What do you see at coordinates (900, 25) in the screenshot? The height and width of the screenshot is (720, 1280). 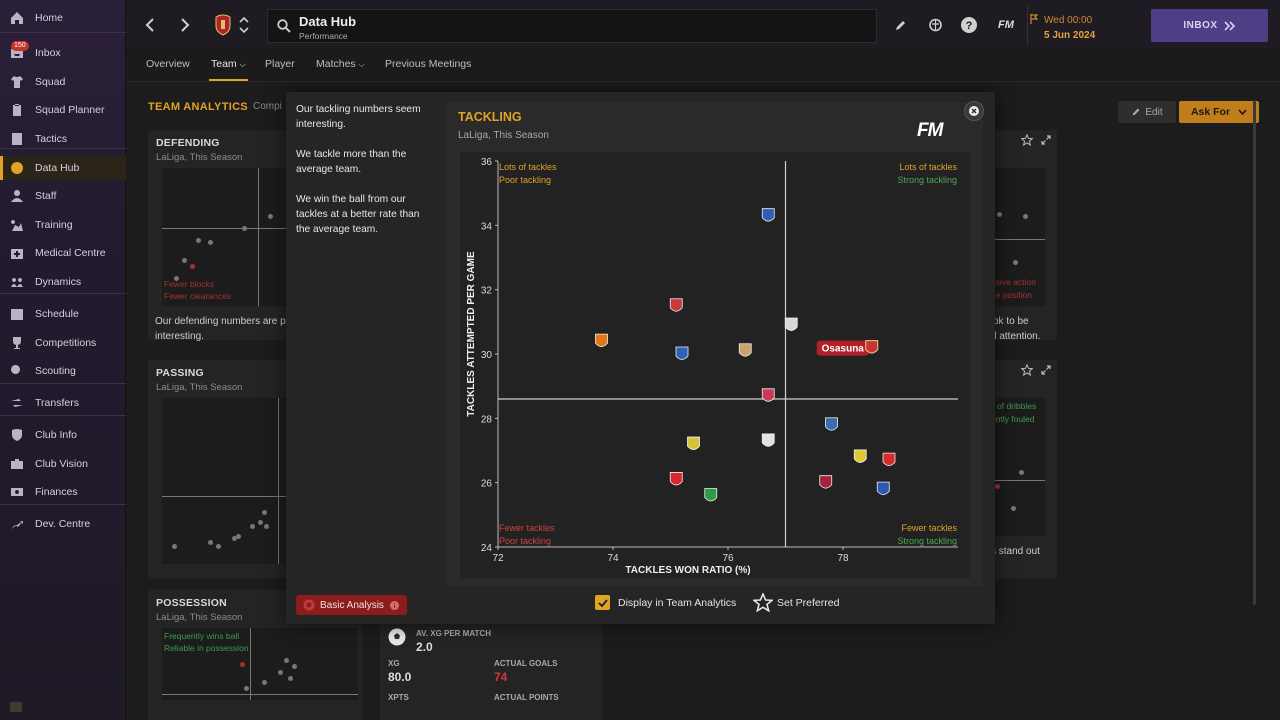 I see `edit-pencil-button` at bounding box center [900, 25].